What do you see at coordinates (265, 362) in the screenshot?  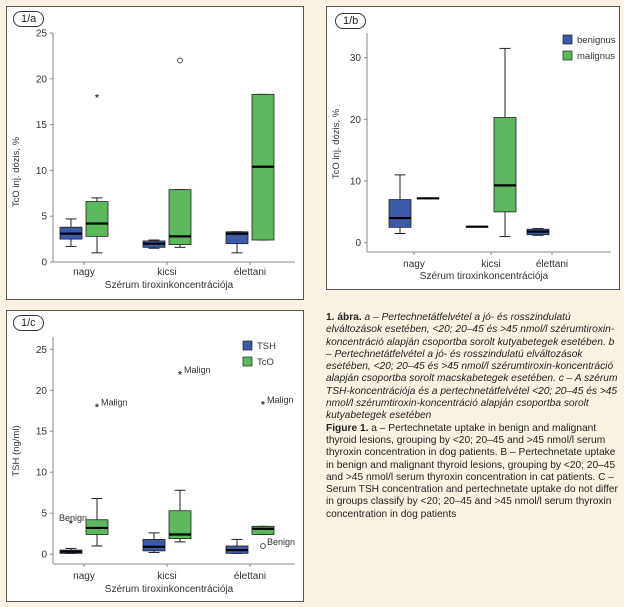 I see `legend-label: TcO` at bounding box center [265, 362].